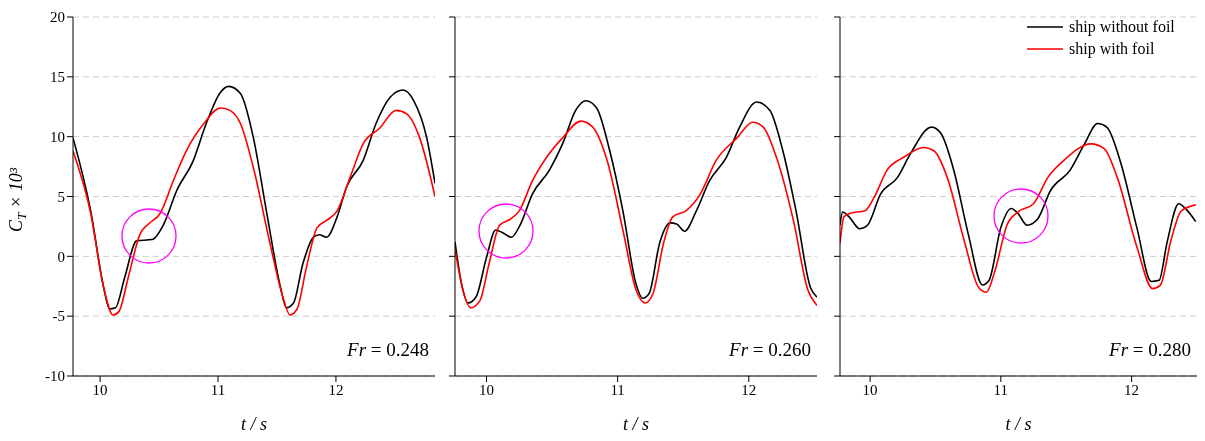  I want to click on y-tick-label: -5, so click(58, 316).